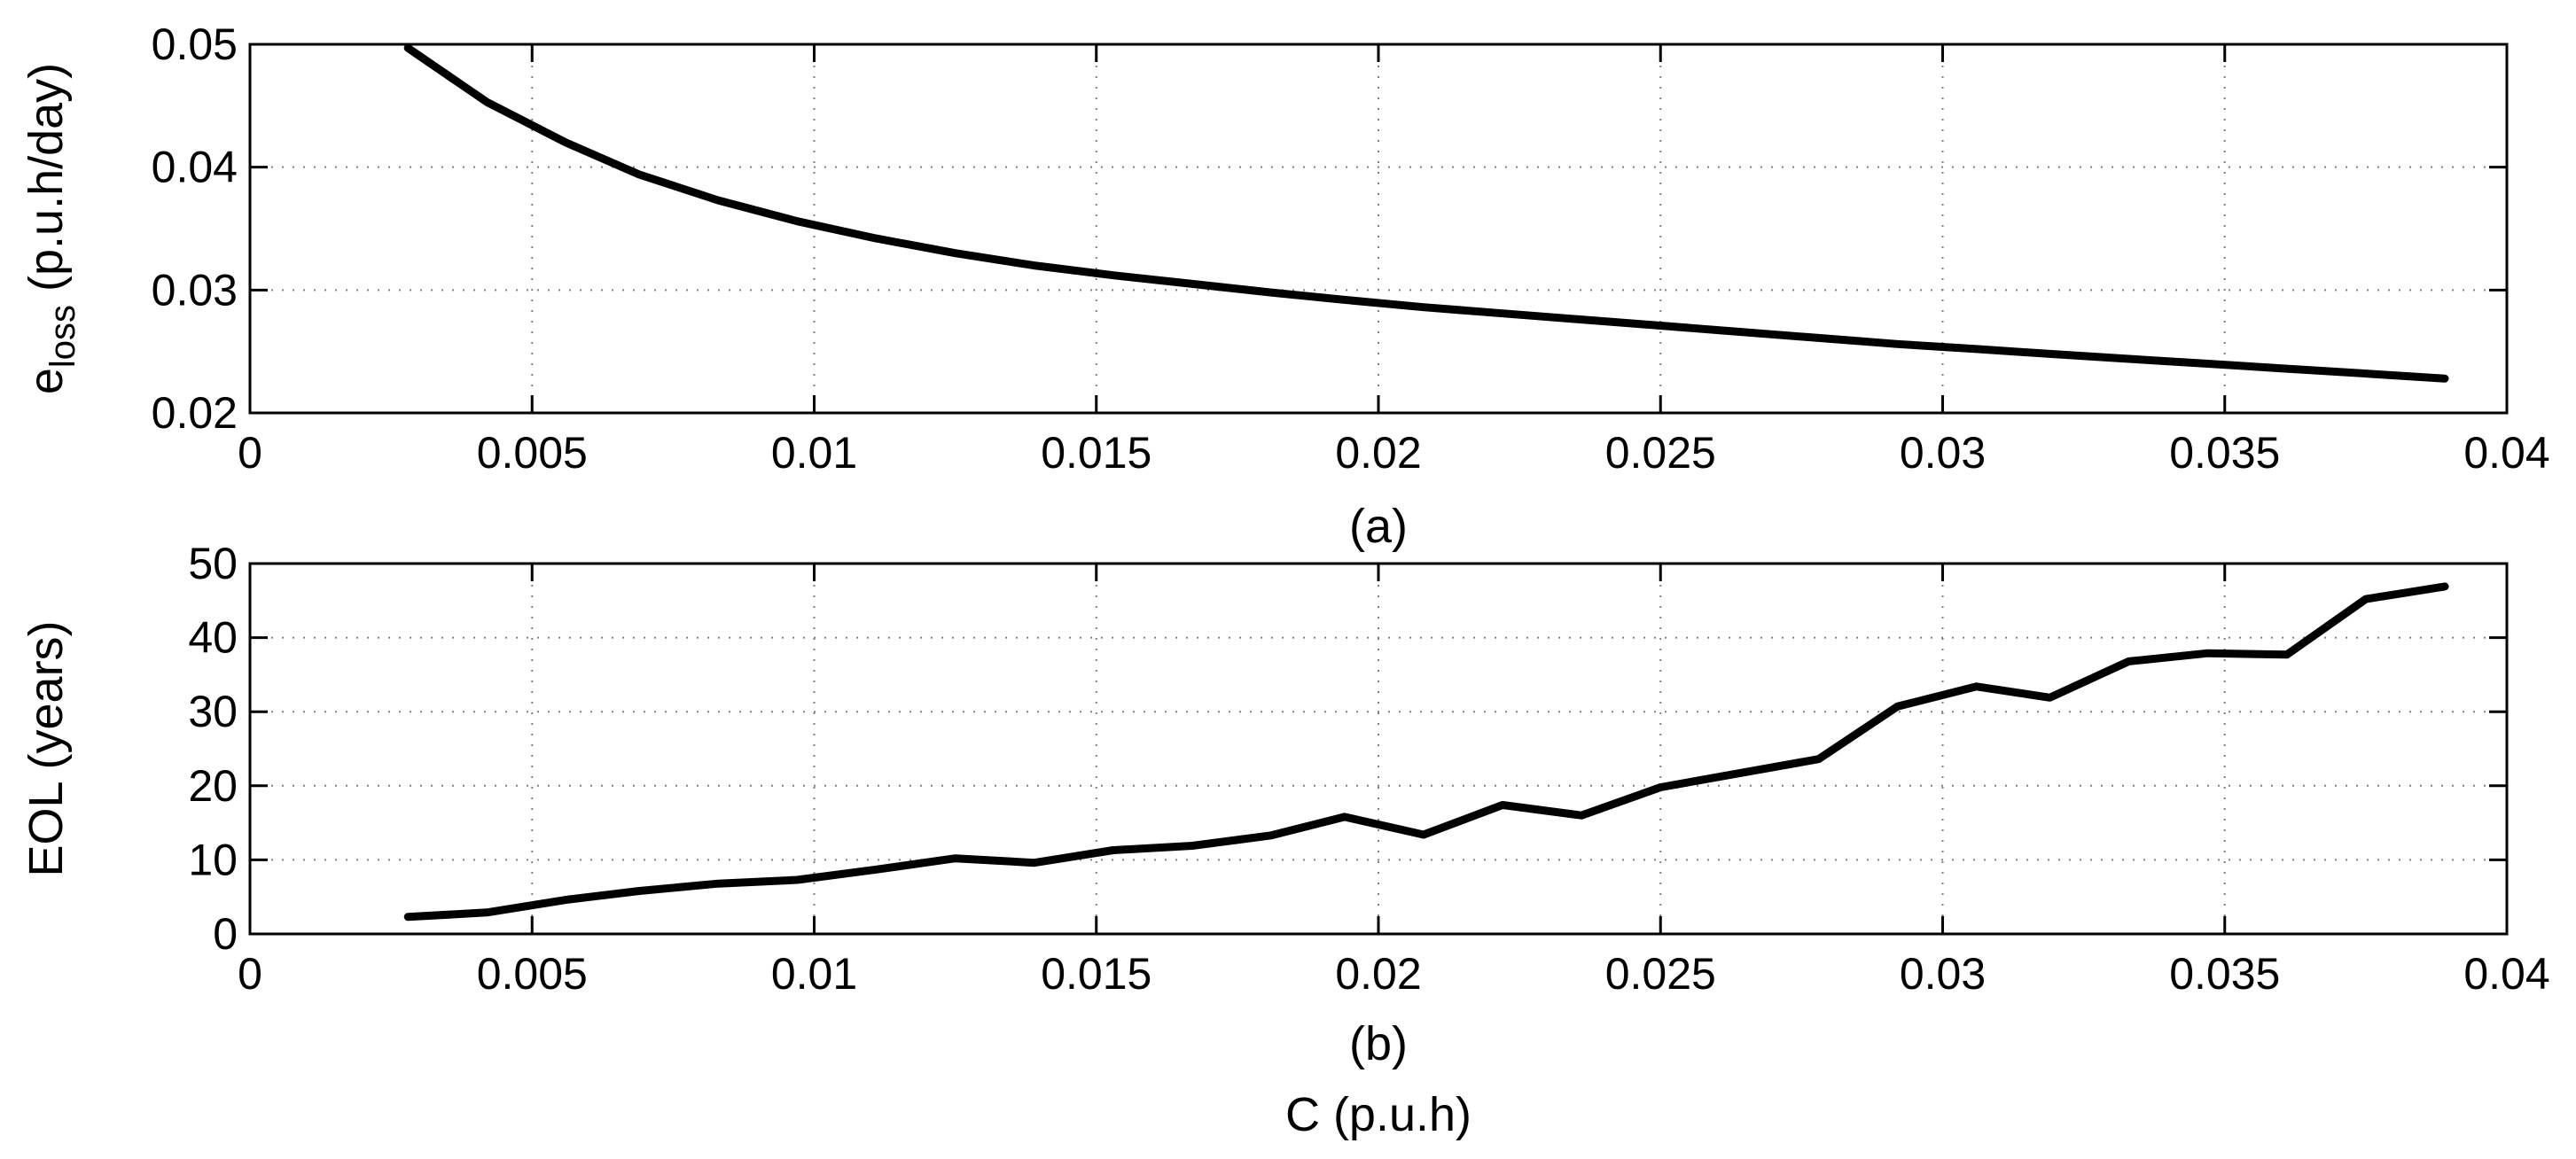 The width and height of the screenshot is (2576, 1159). Describe the element at coordinates (62, 336) in the screenshot. I see `panel-a-ylabel-subscript: loss` at that location.